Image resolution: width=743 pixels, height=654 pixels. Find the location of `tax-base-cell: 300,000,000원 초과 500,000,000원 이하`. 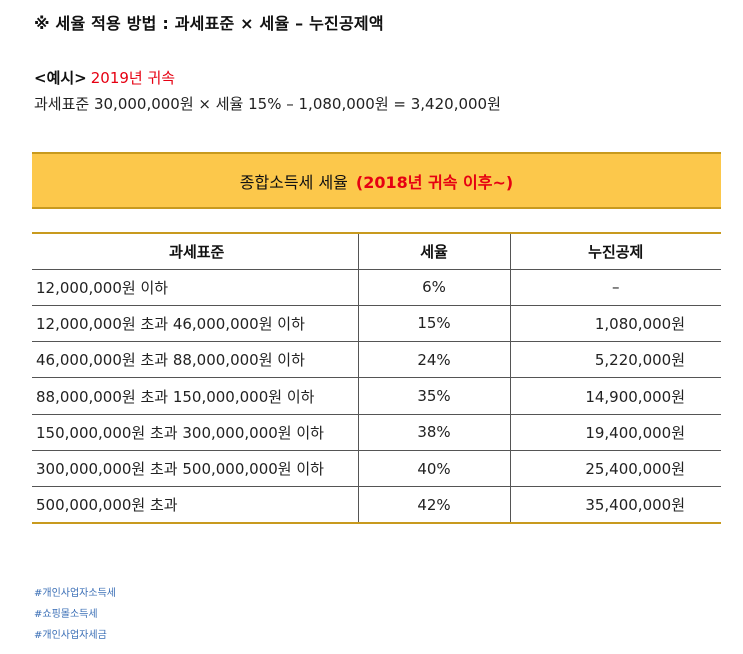

tax-base-cell: 300,000,000원 초과 500,000,000원 이하 is located at coordinates (195, 469).